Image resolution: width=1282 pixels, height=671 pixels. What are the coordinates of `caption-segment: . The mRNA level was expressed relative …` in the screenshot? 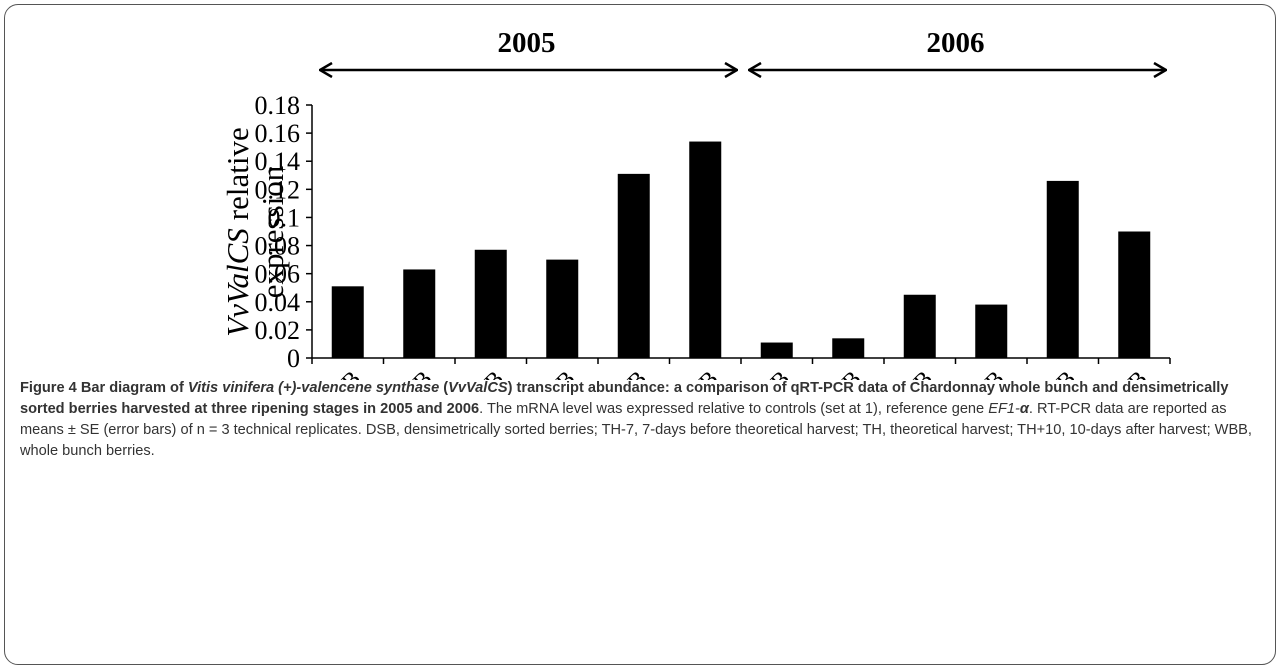 It's located at (734, 409).